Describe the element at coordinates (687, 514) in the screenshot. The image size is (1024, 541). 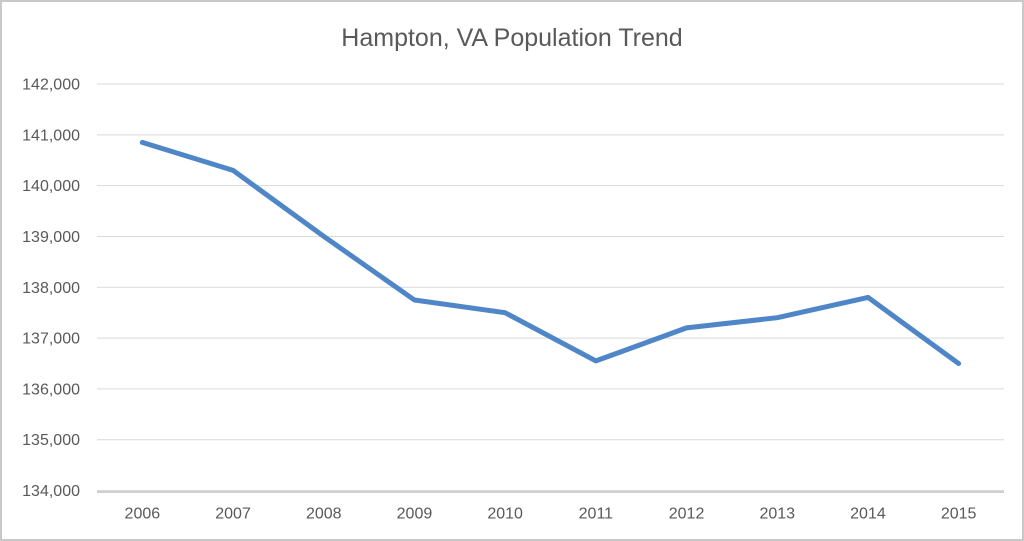
I see `x-tick-label: 2012` at that location.